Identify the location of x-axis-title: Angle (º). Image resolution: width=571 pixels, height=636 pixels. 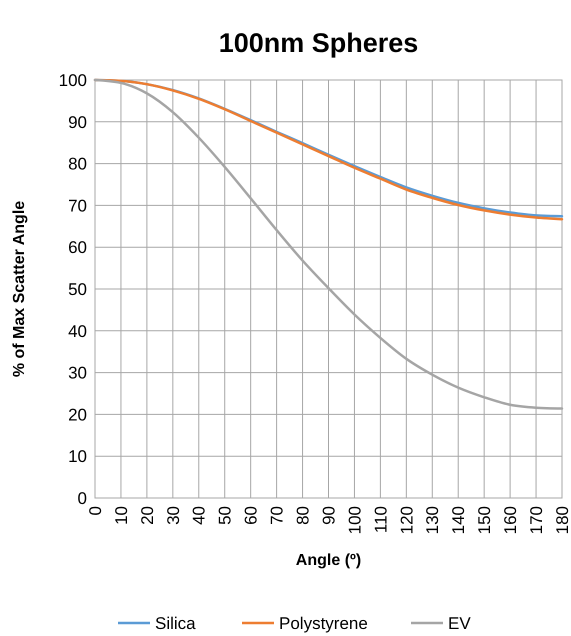
(329, 560).